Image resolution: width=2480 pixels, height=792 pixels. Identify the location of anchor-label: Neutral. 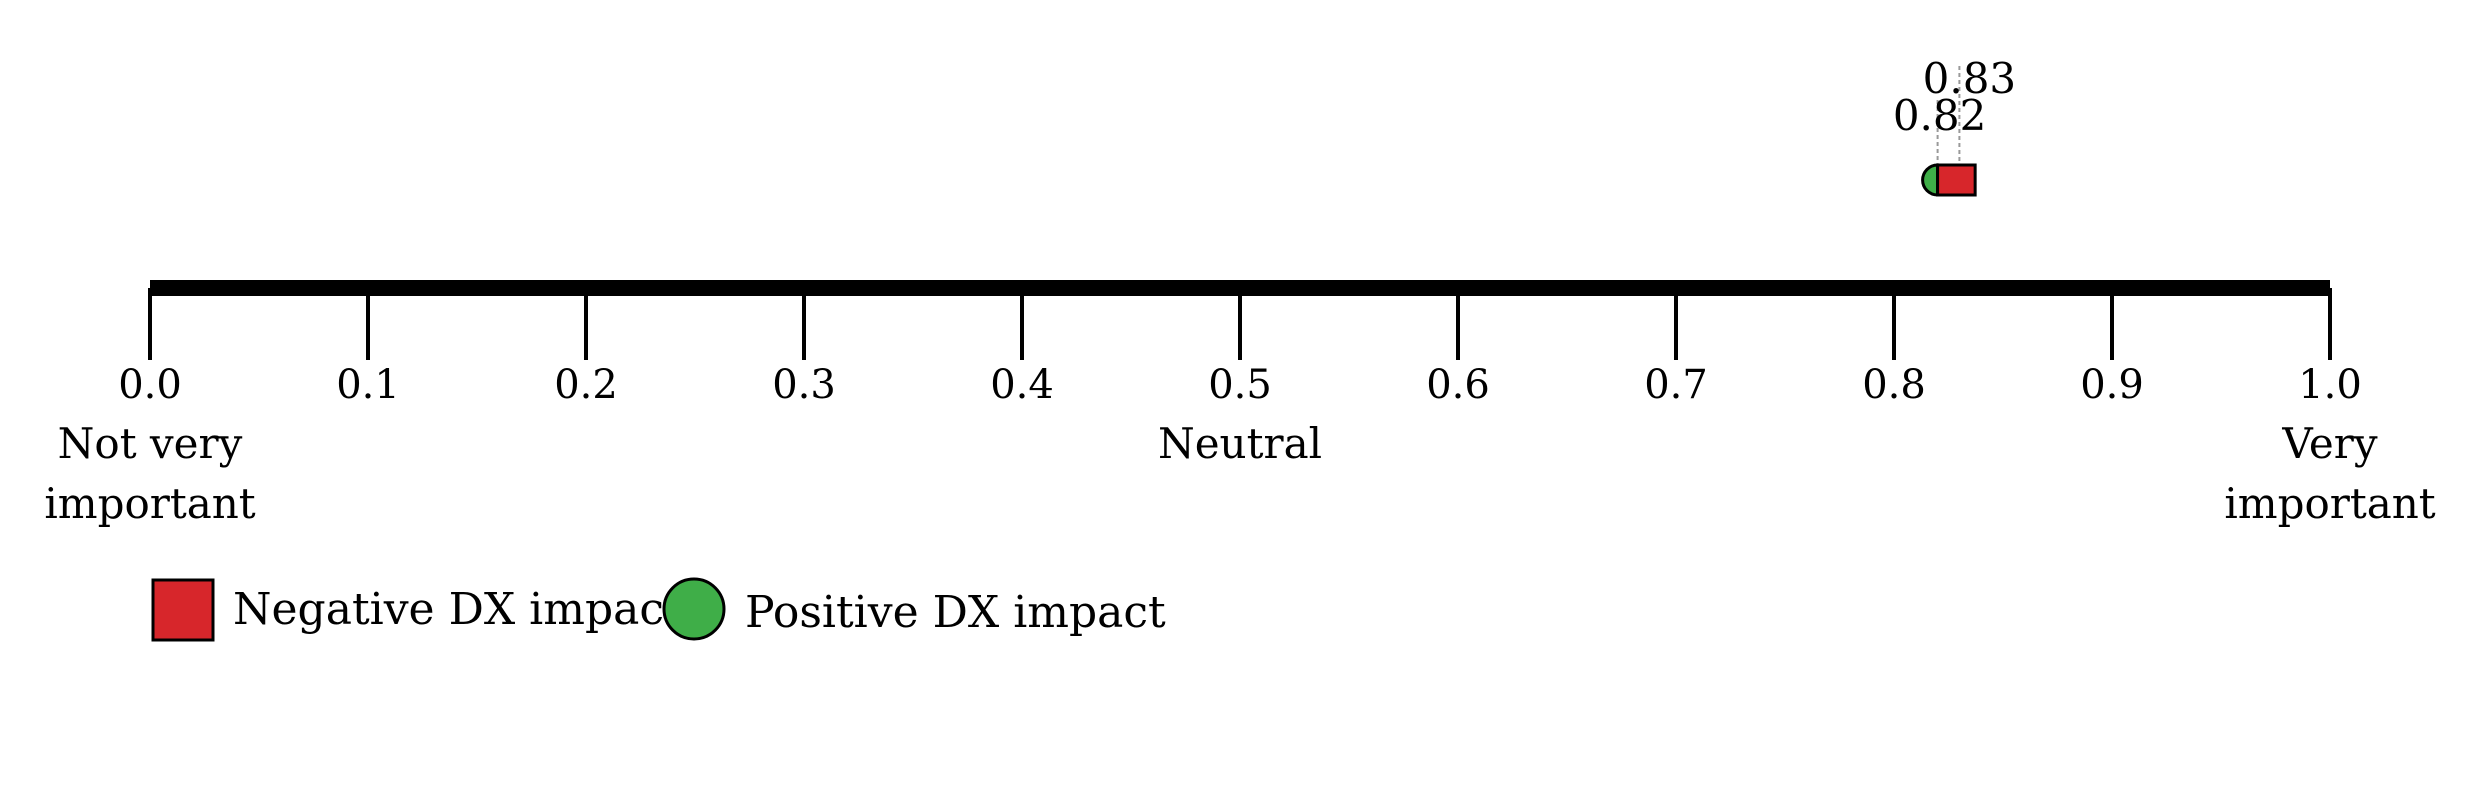
(1240, 443).